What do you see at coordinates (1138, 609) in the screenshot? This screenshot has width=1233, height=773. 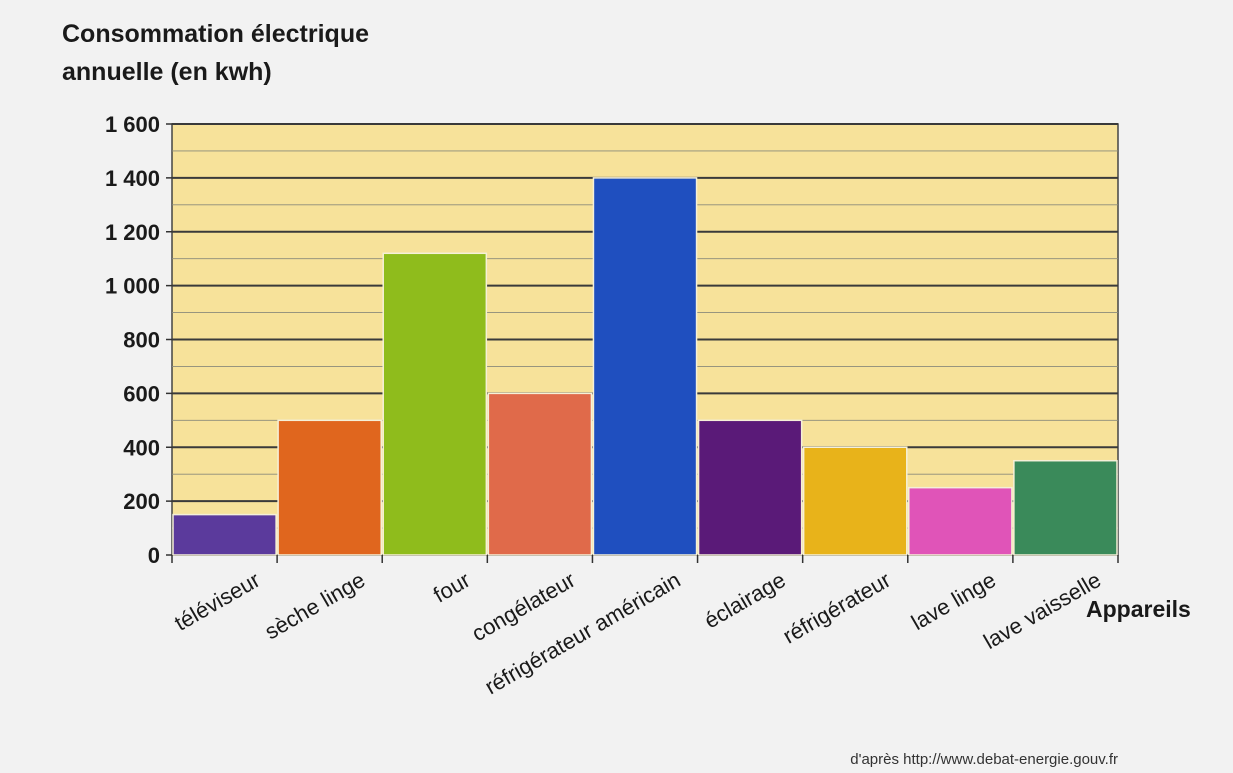 I see `x-axis-label: Appareils` at bounding box center [1138, 609].